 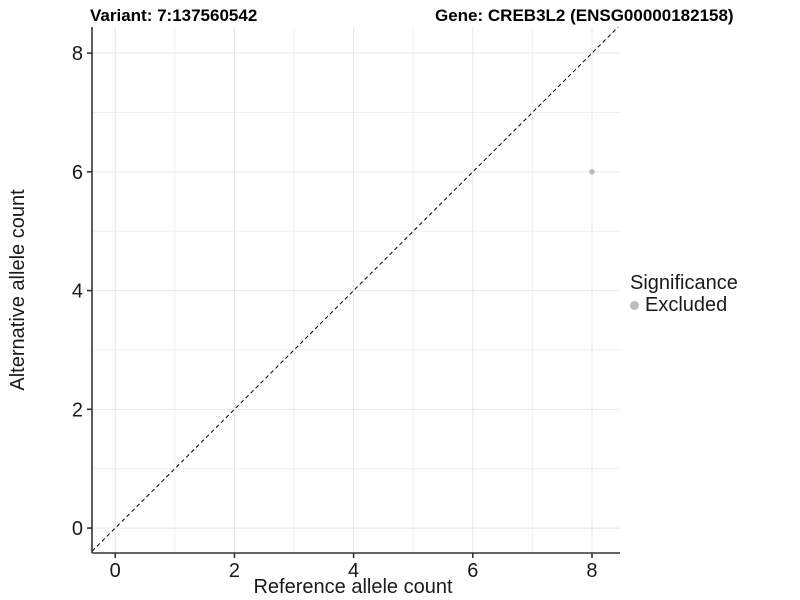 What do you see at coordinates (18, 290) in the screenshot?
I see `y-axis-title: Alternative allele count` at bounding box center [18, 290].